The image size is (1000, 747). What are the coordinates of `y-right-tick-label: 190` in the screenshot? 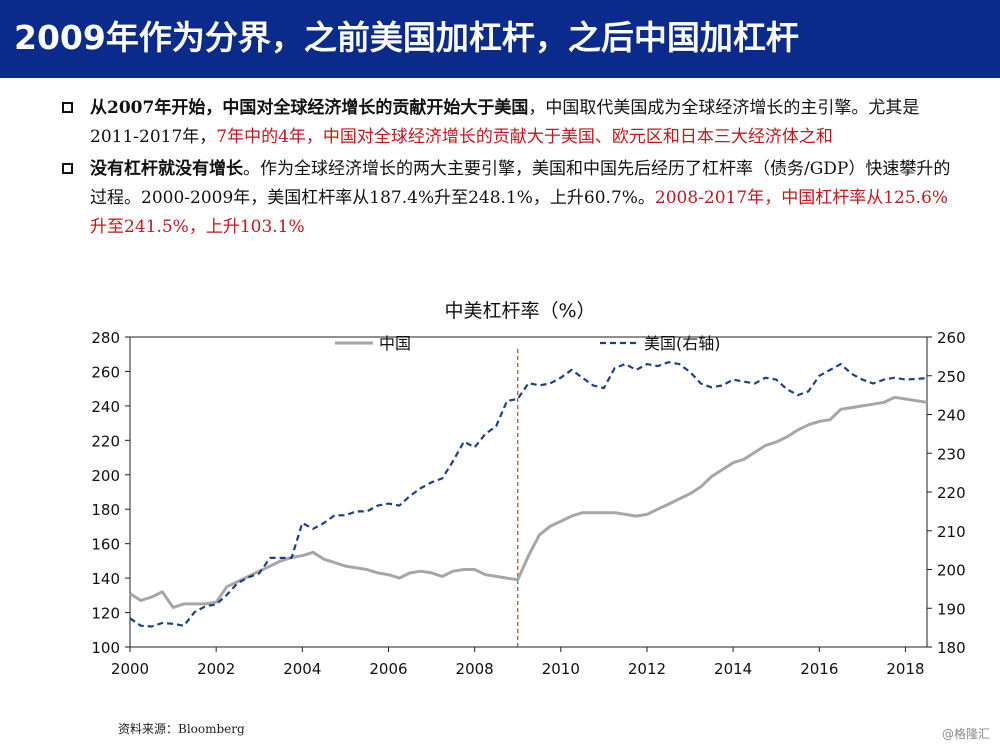 It's located at (951, 609).